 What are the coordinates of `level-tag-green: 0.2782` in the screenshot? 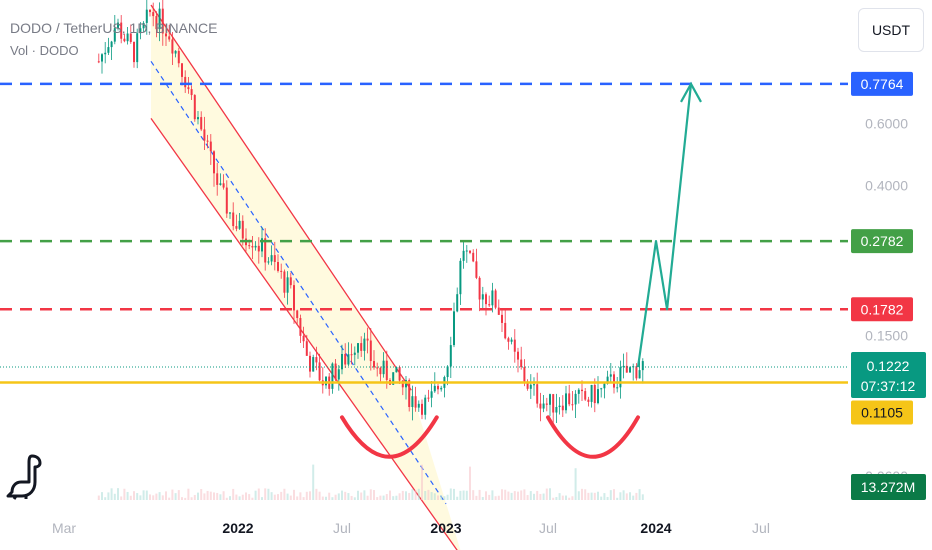 It's located at (882, 241).